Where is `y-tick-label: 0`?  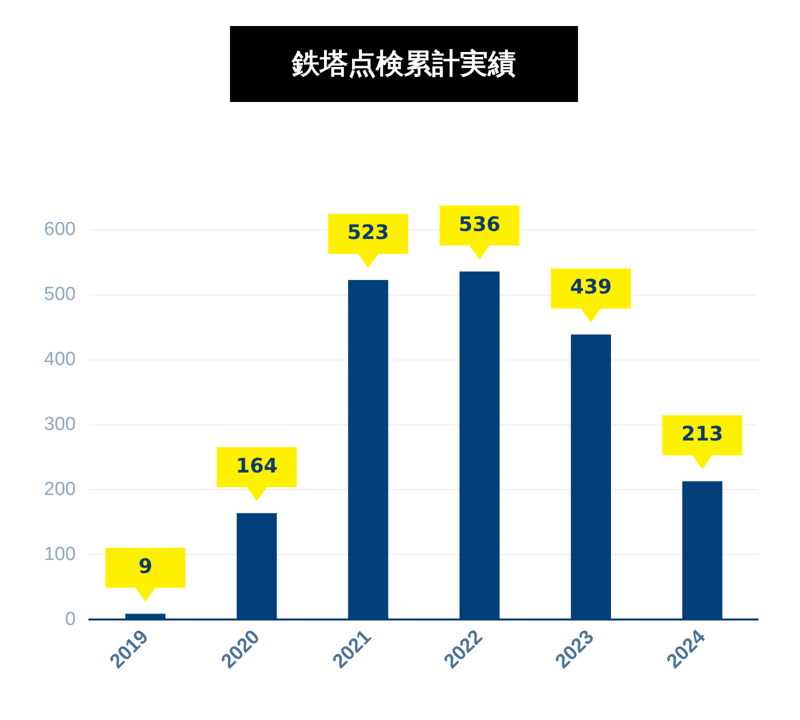
y-tick-label: 0 is located at coordinates (70, 619).